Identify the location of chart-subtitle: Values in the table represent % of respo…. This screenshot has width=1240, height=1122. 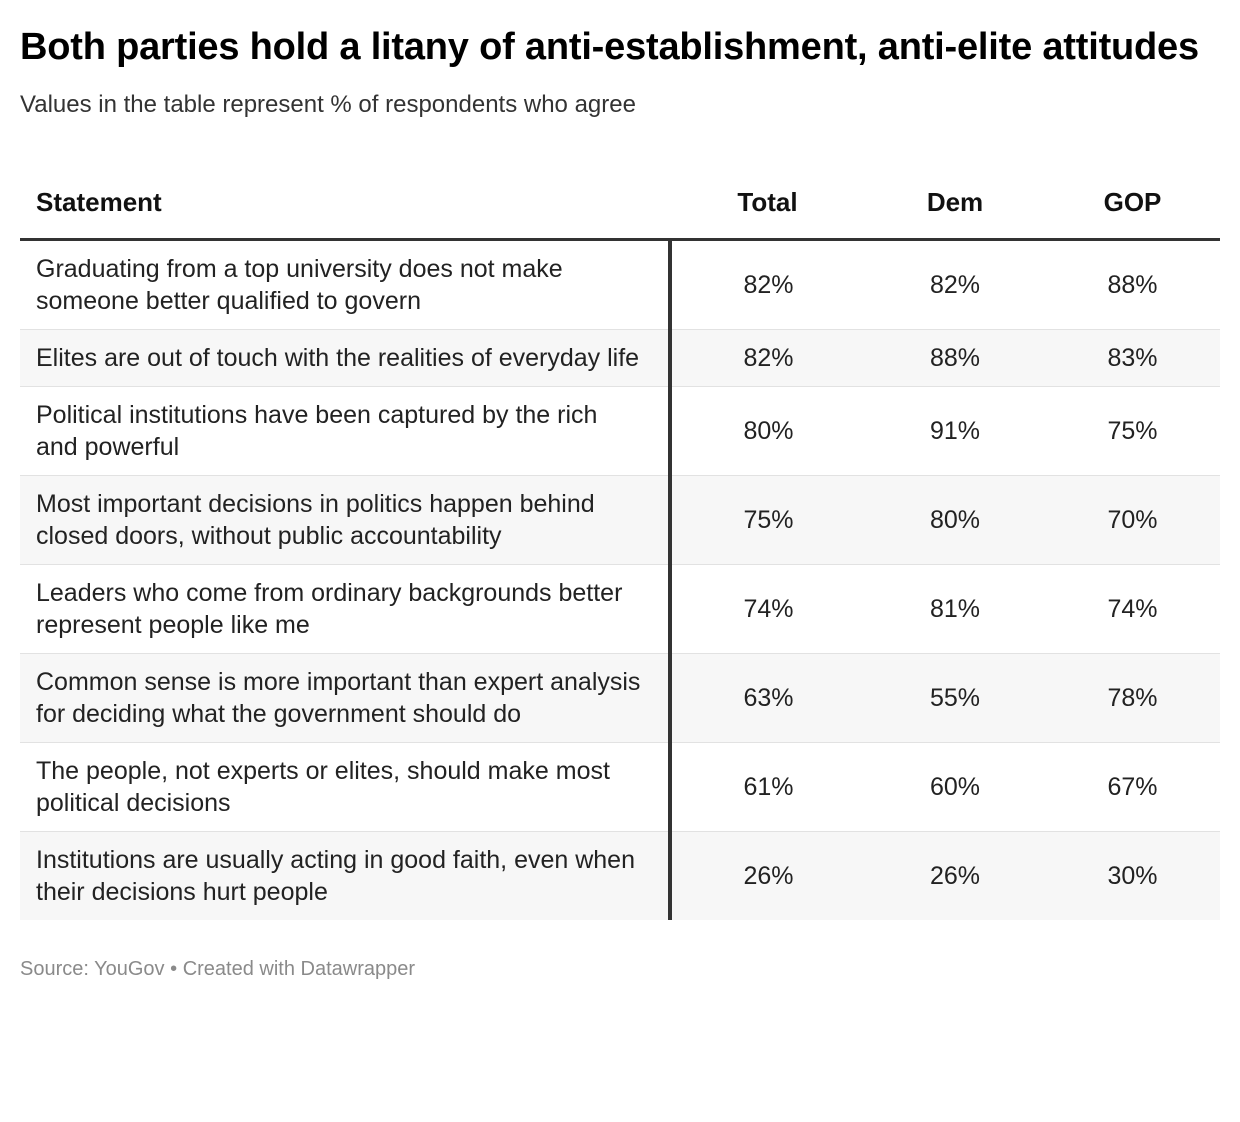
(328, 104).